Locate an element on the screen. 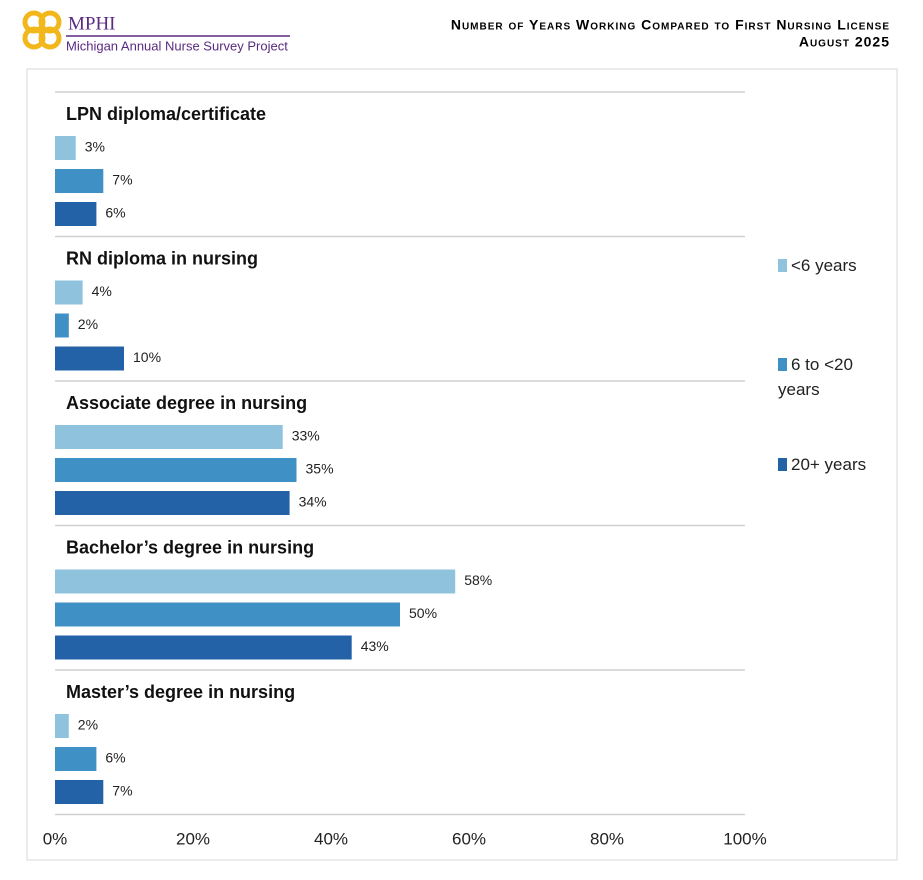  project-name: Michigan Annual Nurse Survey Project is located at coordinates (177, 45).